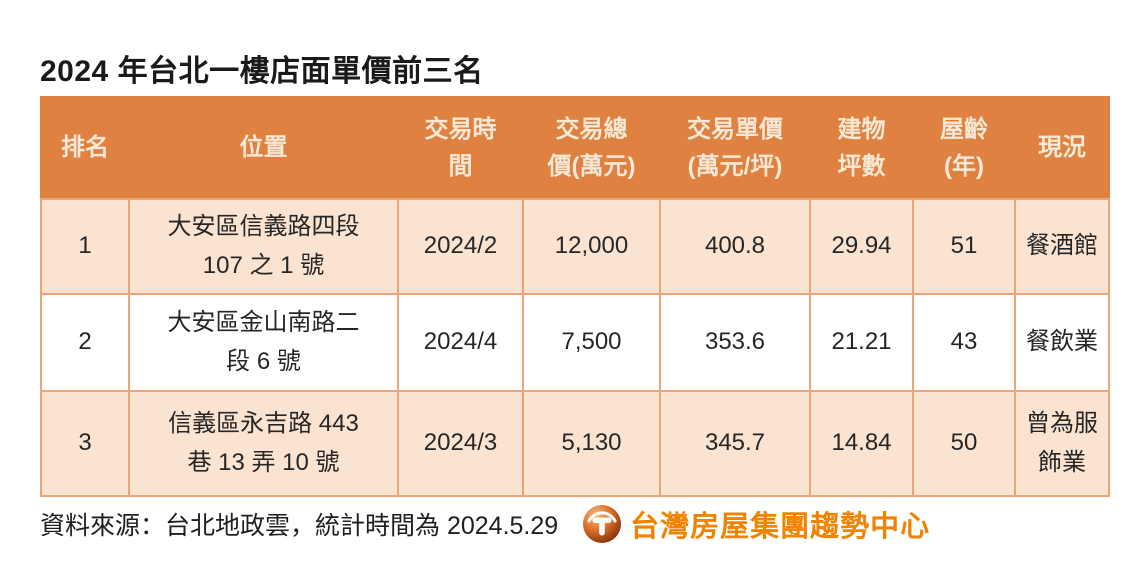 The image size is (1136, 575). Describe the element at coordinates (861, 443) in the screenshot. I see `cell-building-area: 14.84` at that location.